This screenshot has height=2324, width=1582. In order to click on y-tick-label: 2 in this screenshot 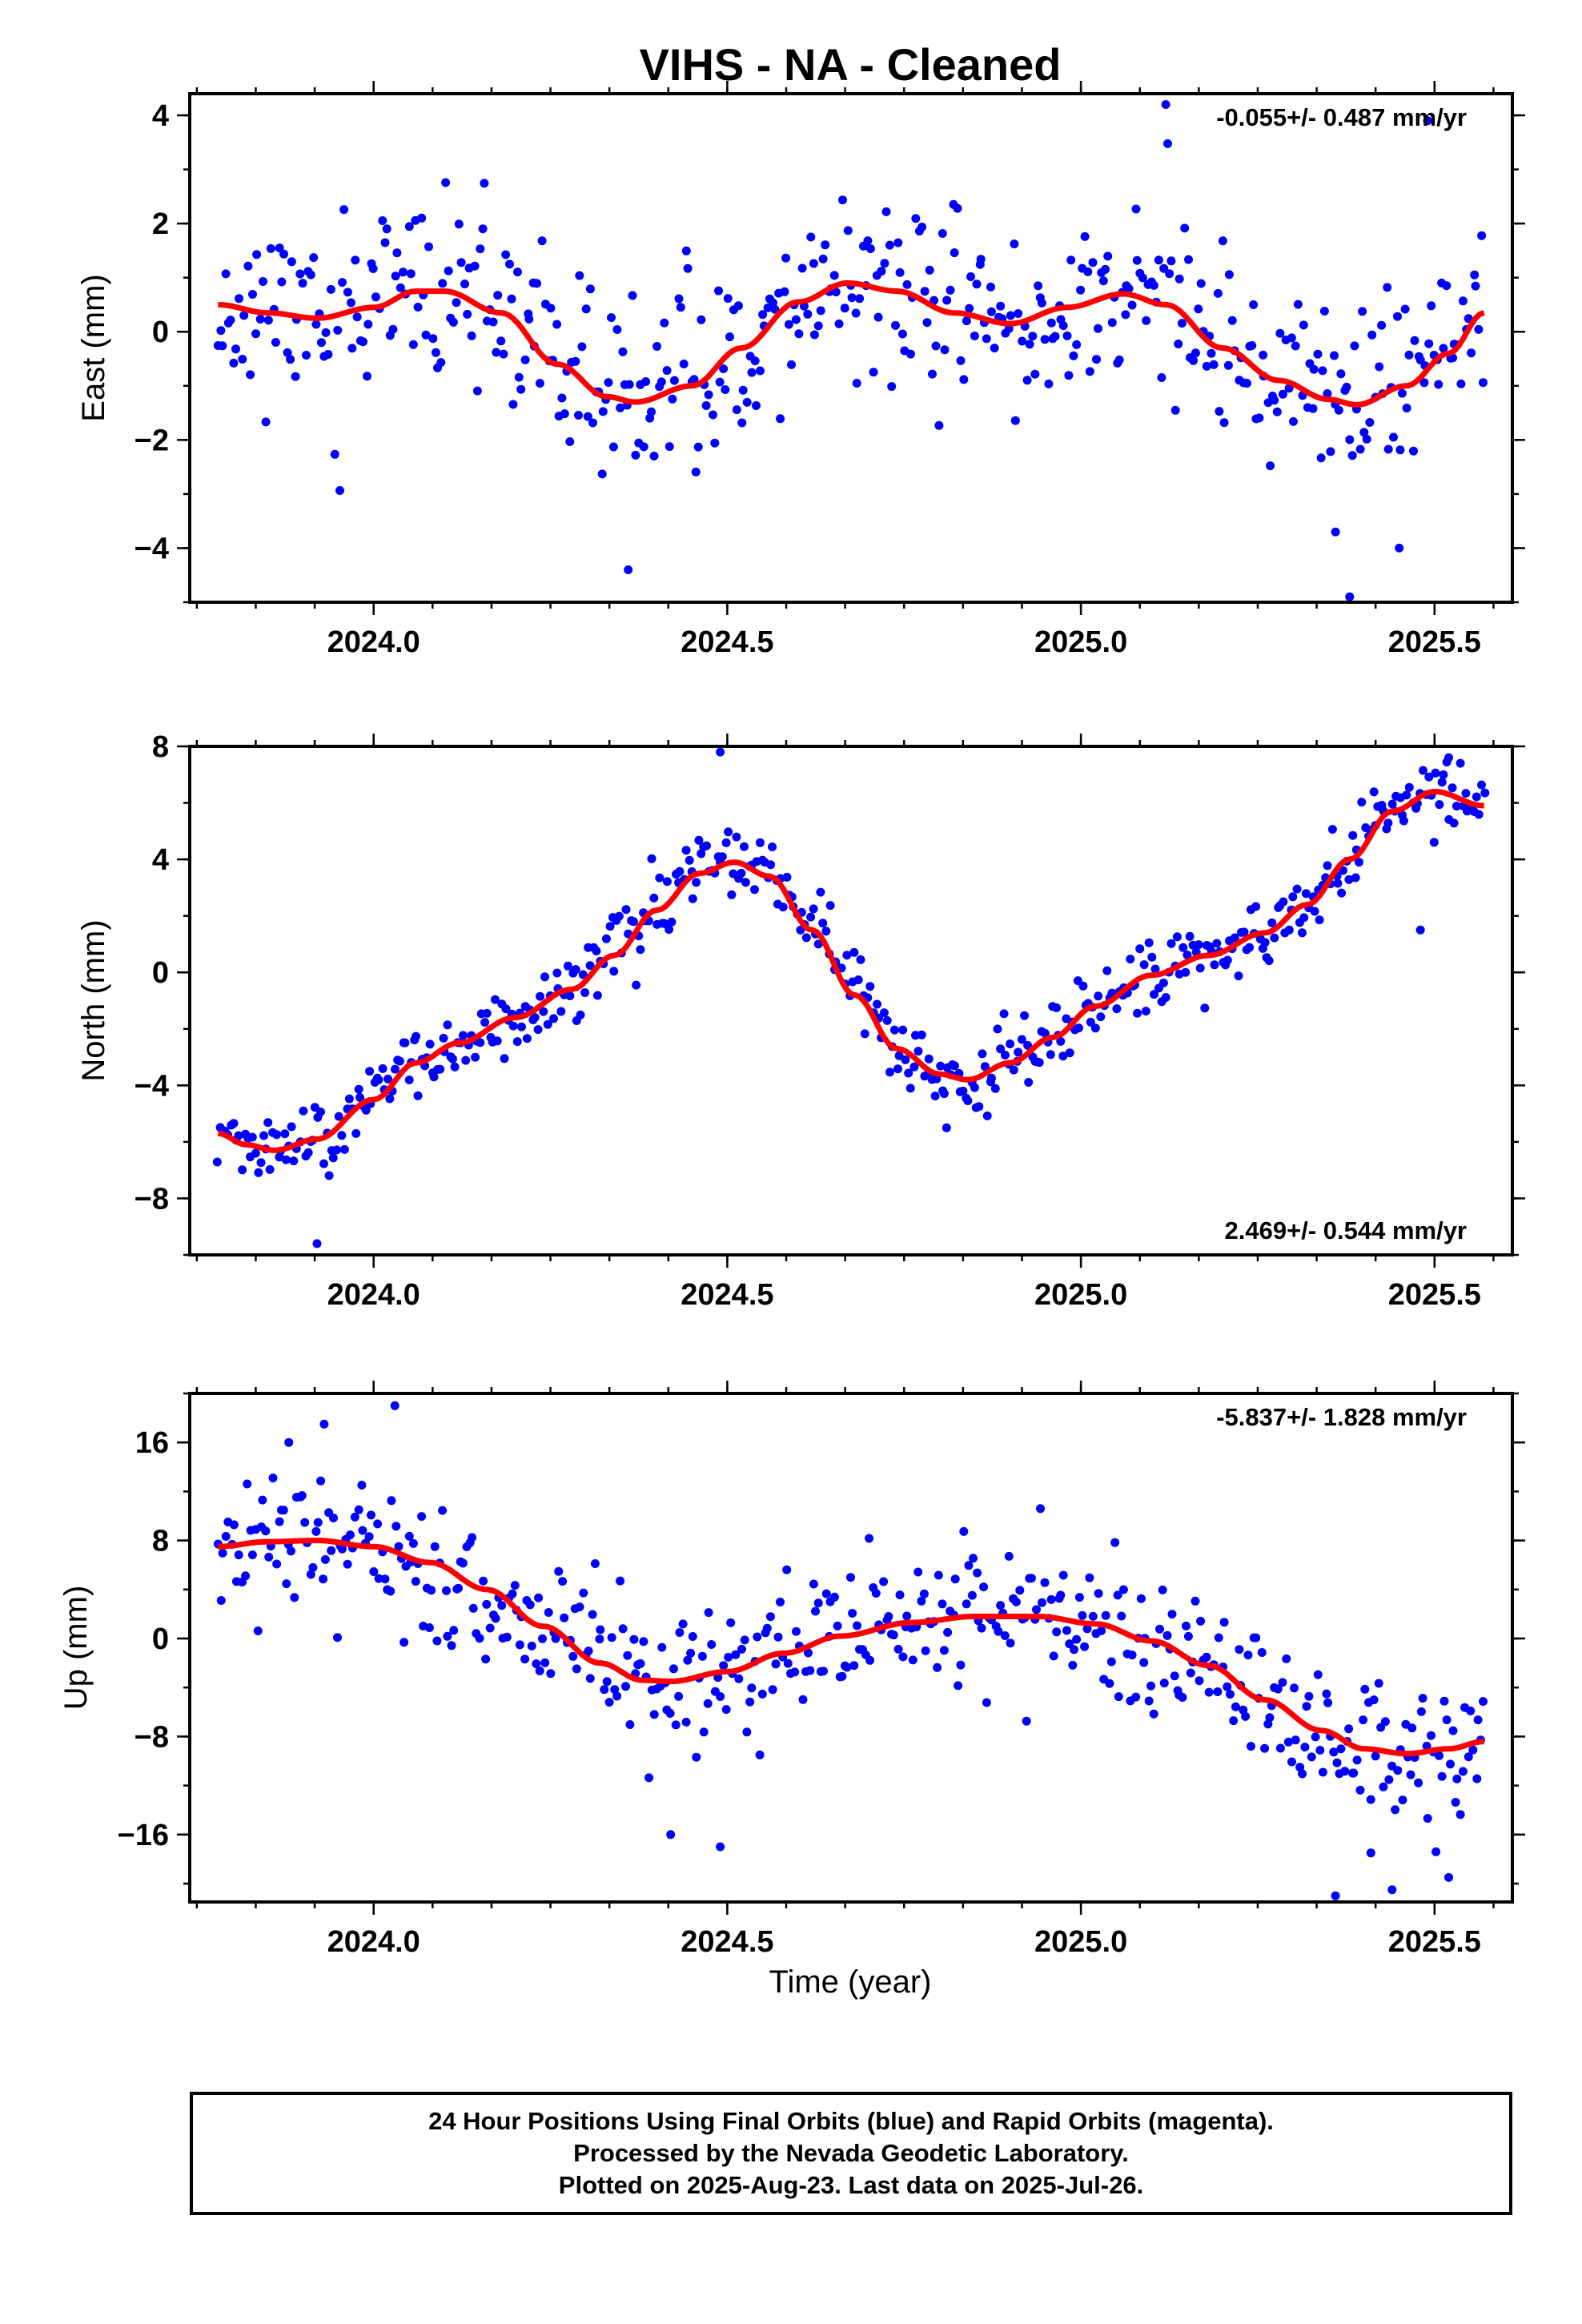, I will do `click(161, 224)`.